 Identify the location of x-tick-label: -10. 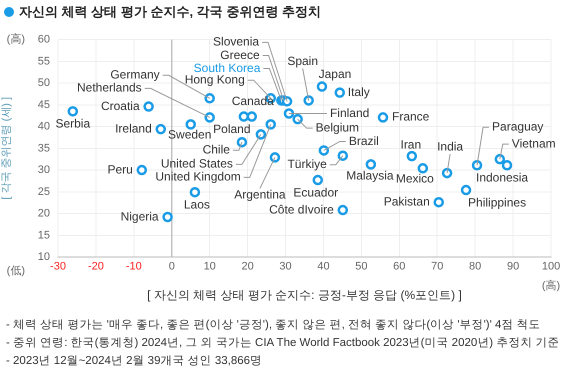
(134, 266).